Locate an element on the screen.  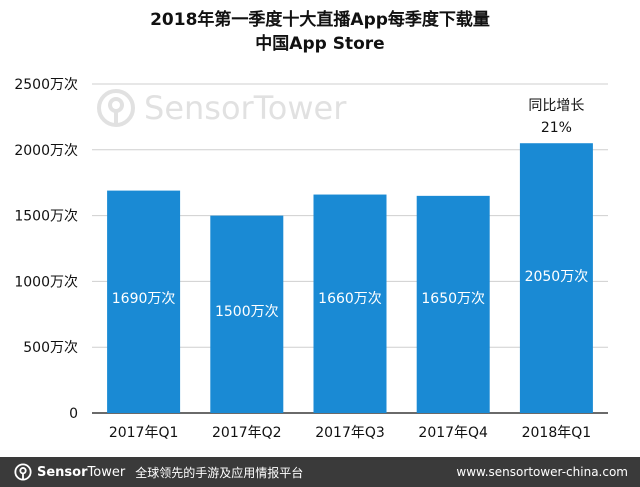
y-tick-label: 0 is located at coordinates (73, 414).